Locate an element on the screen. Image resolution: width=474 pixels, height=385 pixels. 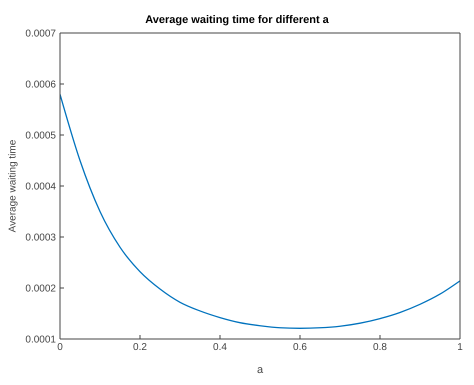
x-tick-label: 0.8 is located at coordinates (380, 348).